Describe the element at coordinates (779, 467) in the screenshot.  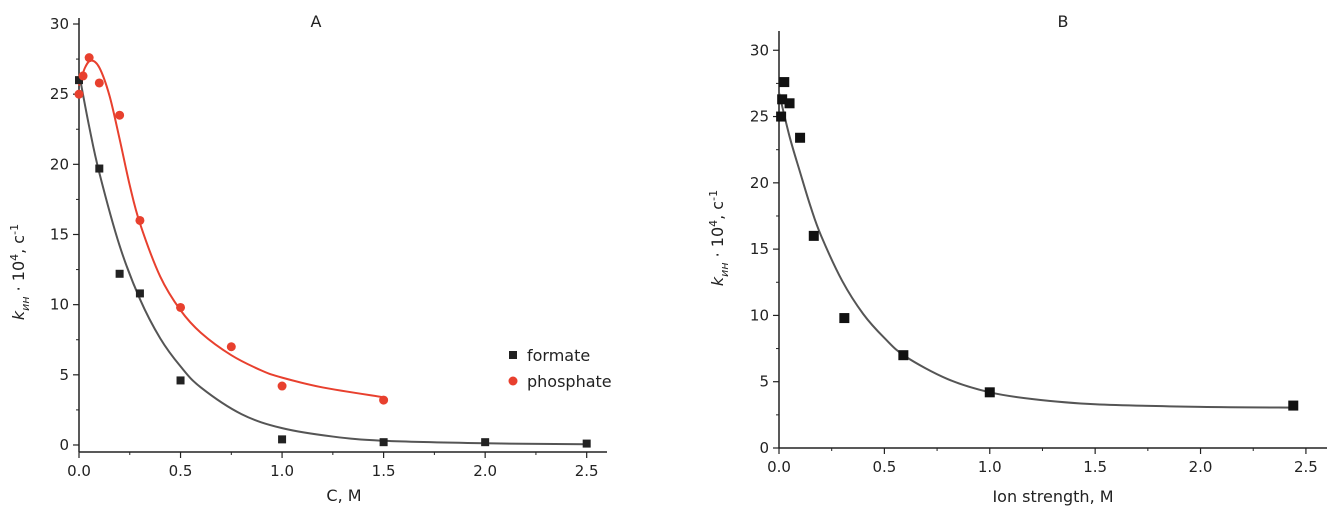
I see `chart-b-x-tick-label: 0.0` at that location.